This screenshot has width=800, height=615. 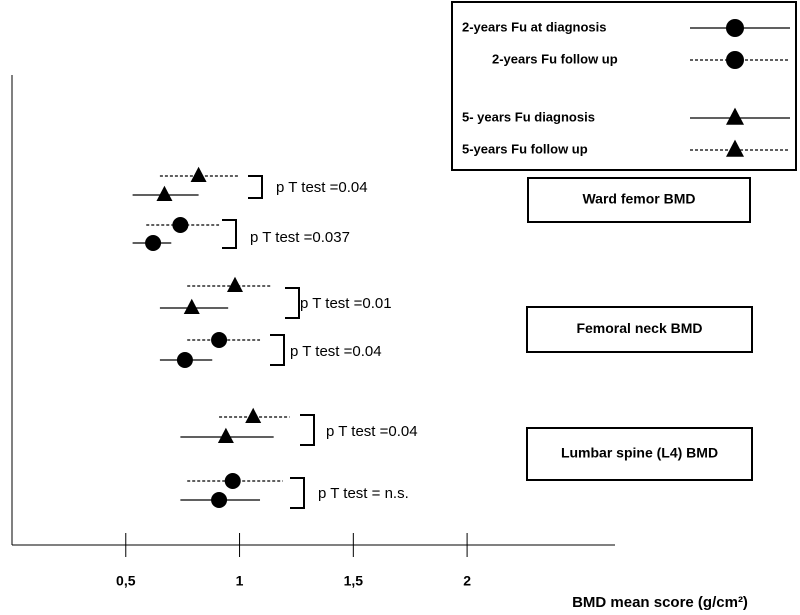 I want to click on x-tick-label: 2, so click(x=467, y=581).